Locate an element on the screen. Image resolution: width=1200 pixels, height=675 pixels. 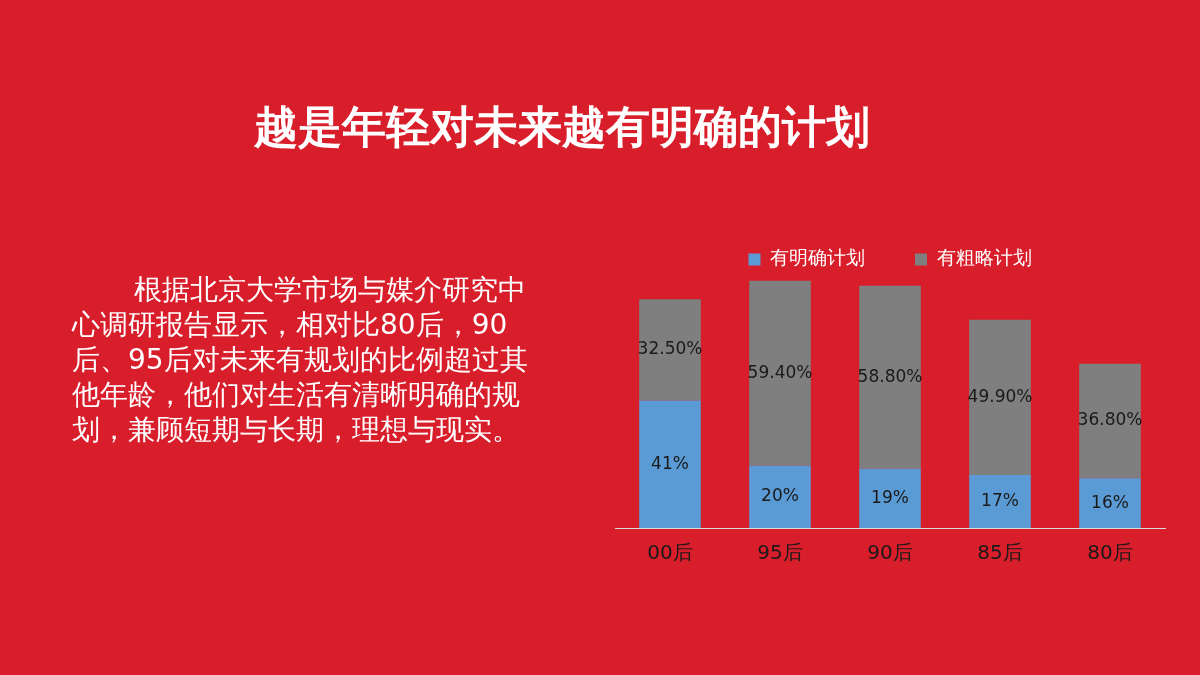
data-label: 41% is located at coordinates (670, 462).